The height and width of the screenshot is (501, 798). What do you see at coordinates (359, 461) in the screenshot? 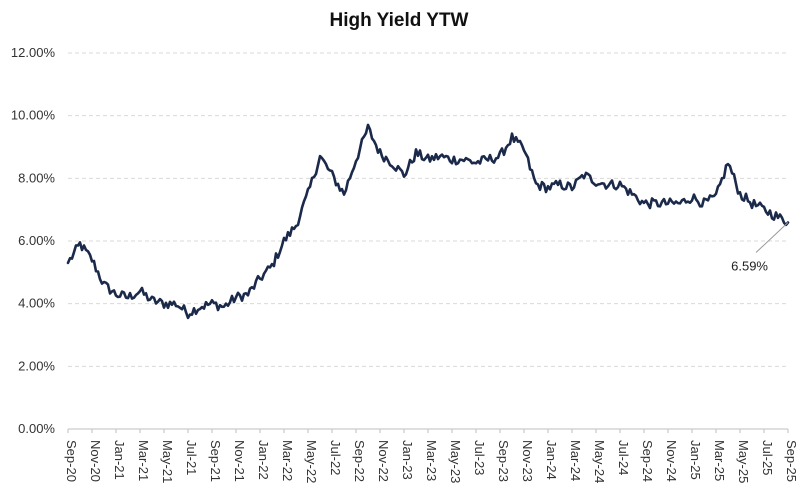
I see `x-tick-label: Sep-22` at bounding box center [359, 461].